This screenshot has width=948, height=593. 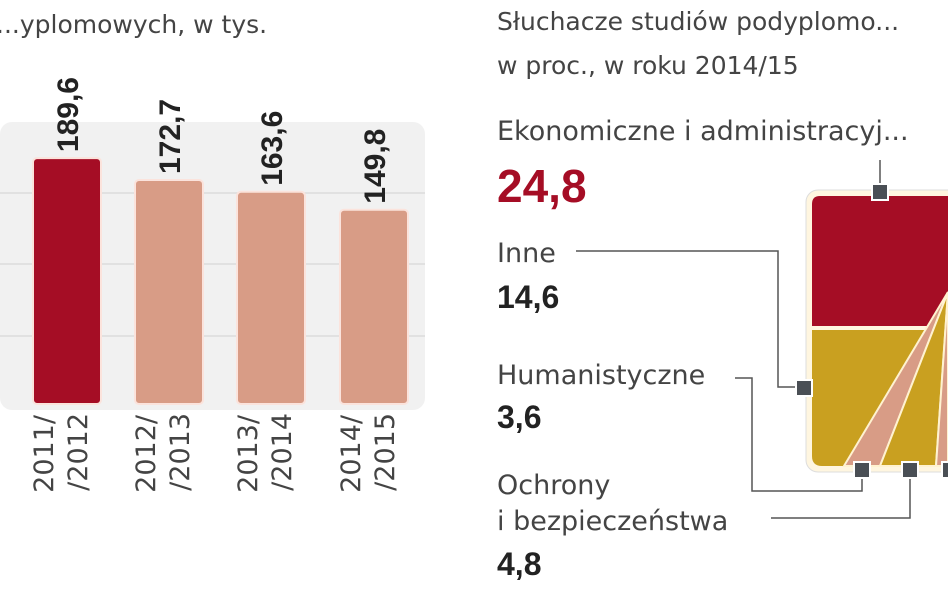 What do you see at coordinates (272, 148) in the screenshot?
I see `bar-value-label: 163,6` at bounding box center [272, 148].